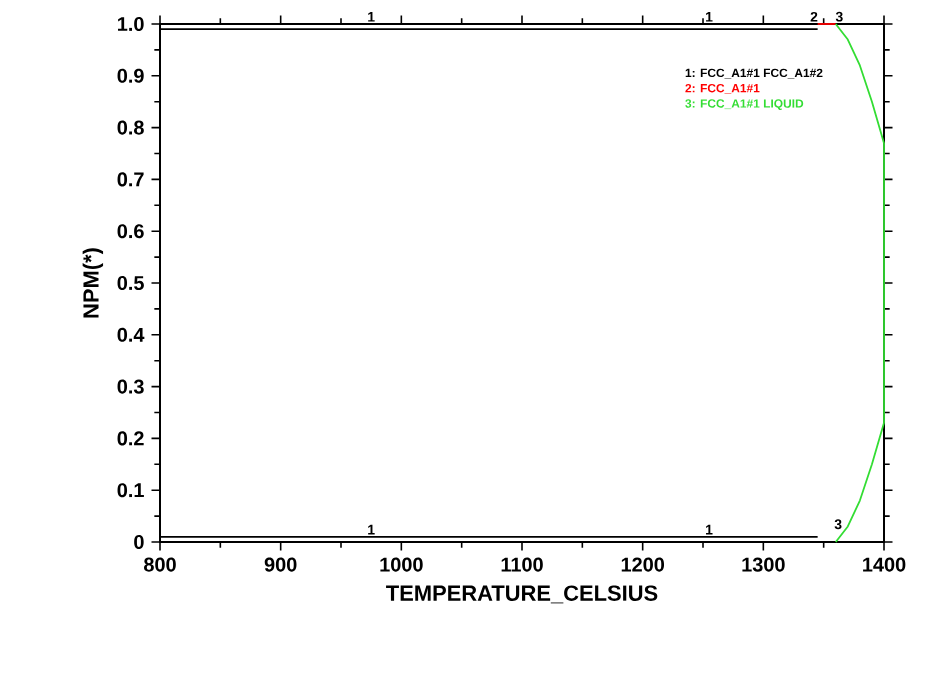 Image resolution: width=948 pixels, height=674 pixels. Describe the element at coordinates (884, 564) in the screenshot. I see `x-tick-label: 1400` at that location.